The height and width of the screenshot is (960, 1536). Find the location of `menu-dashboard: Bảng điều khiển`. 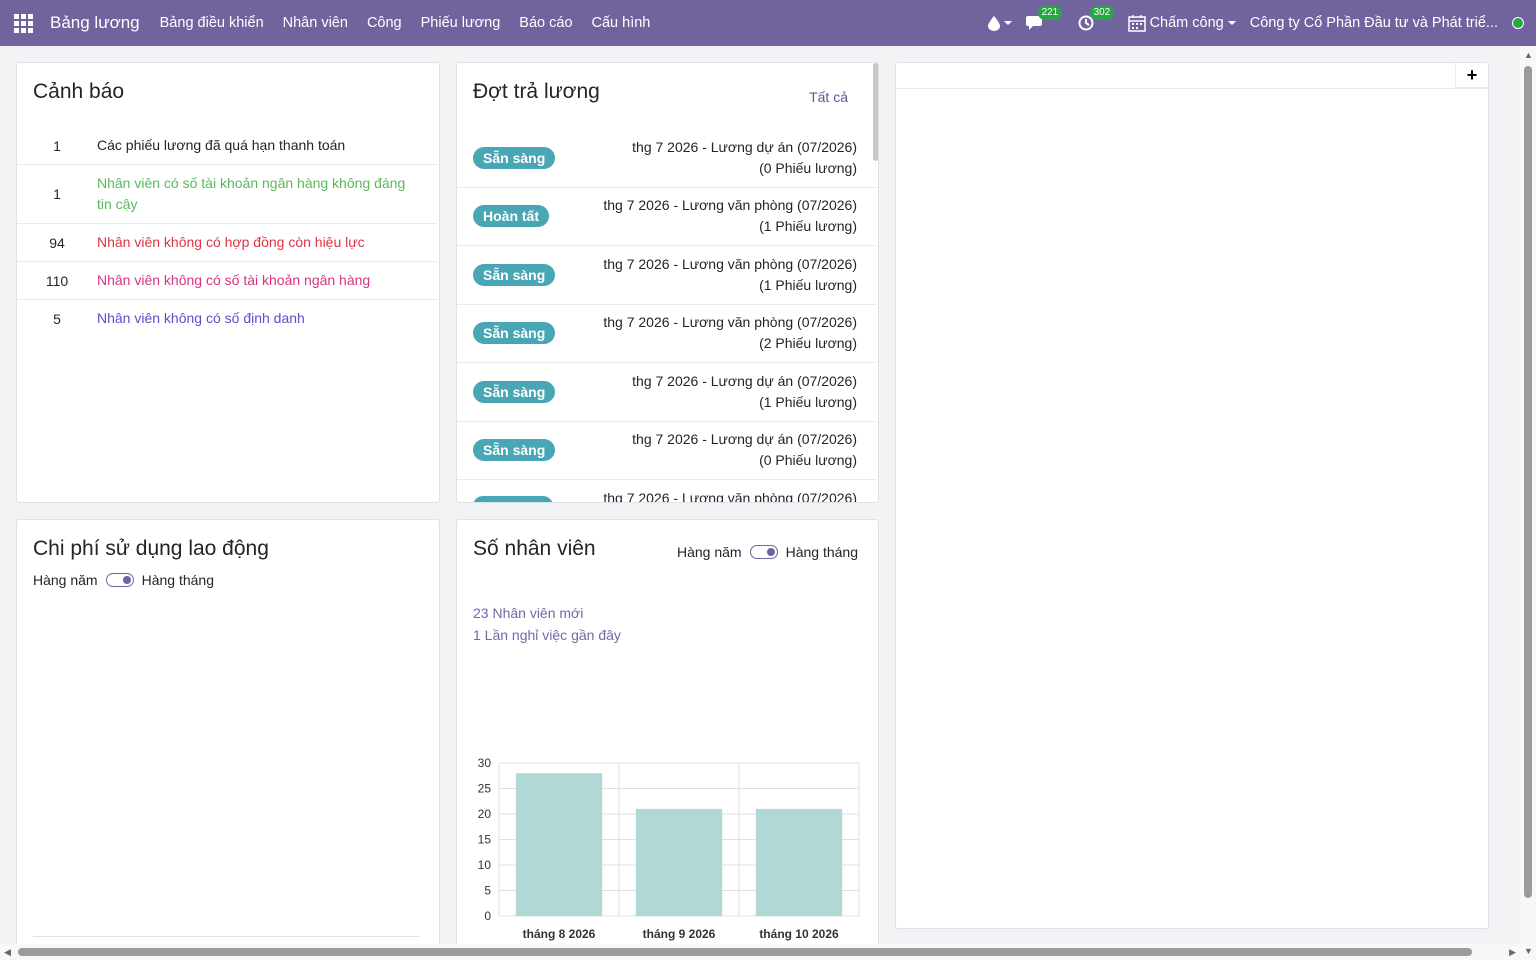

menu-dashboard: Bảng điều khiển is located at coordinates (211, 23).